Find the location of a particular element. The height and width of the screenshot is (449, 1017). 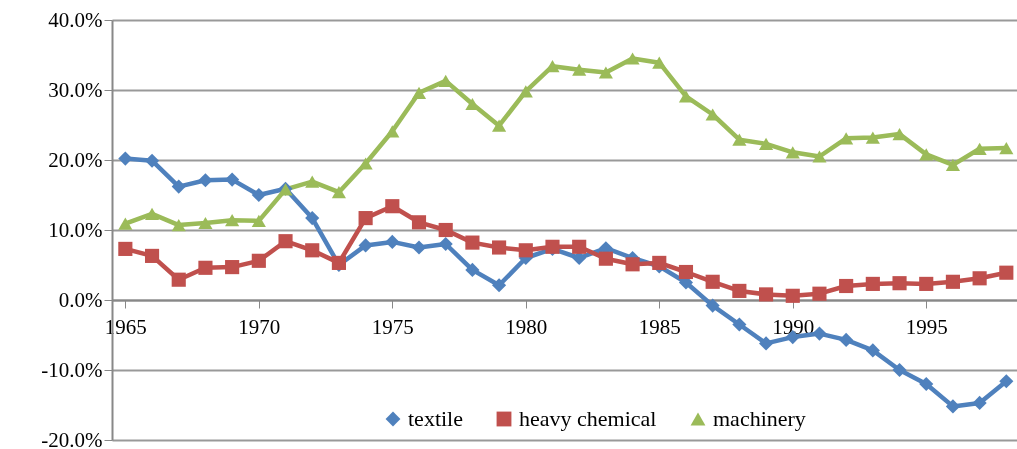

legend-label: heavy chemical is located at coordinates (588, 418).